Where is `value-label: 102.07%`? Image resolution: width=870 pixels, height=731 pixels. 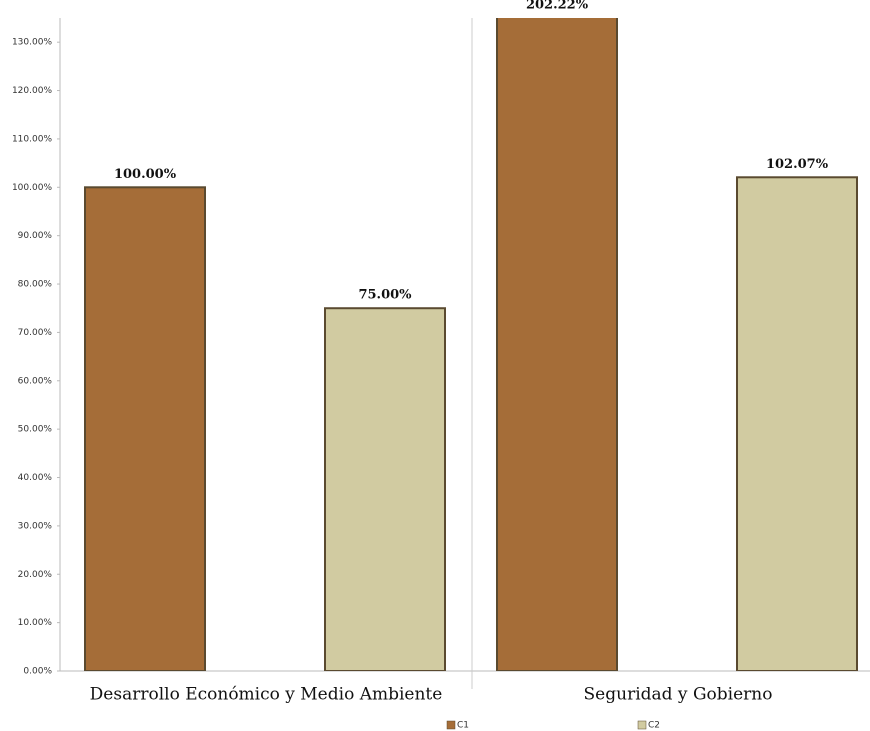 value-label: 102.07% is located at coordinates (797, 164).